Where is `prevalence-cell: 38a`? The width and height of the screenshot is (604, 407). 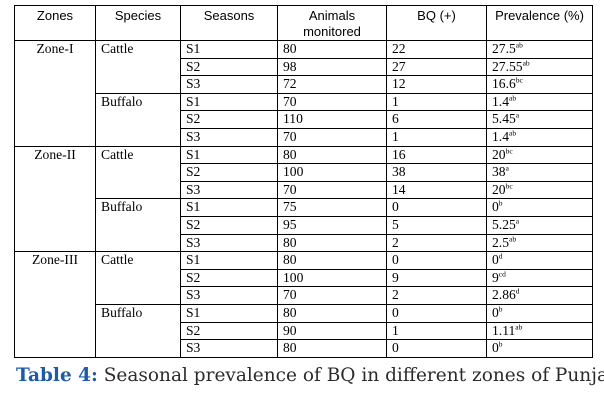
prevalence-cell: 38a is located at coordinates (539, 172).